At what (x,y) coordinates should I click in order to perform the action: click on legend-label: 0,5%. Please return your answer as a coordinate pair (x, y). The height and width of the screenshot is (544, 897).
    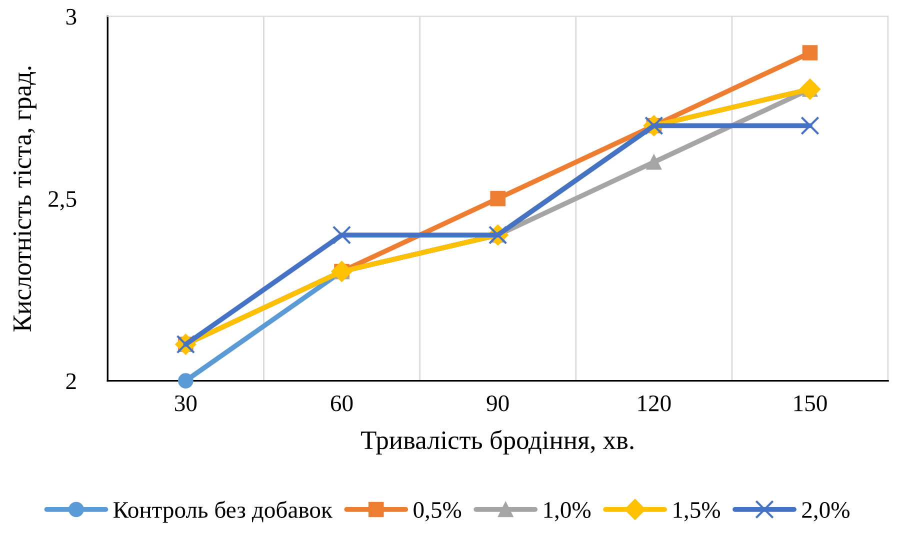
    Looking at the image, I should click on (438, 512).